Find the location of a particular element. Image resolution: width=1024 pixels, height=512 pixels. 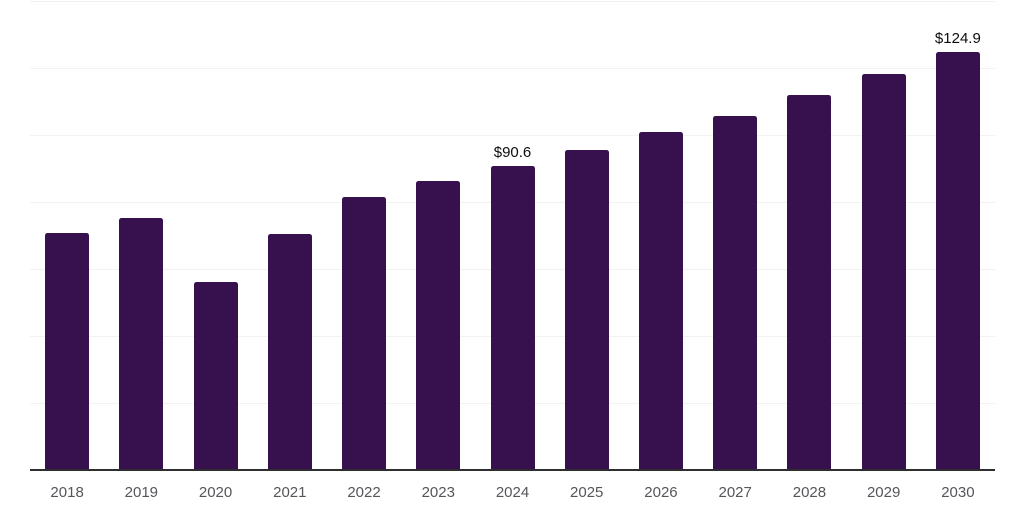

bar-2023 is located at coordinates (438, 325).